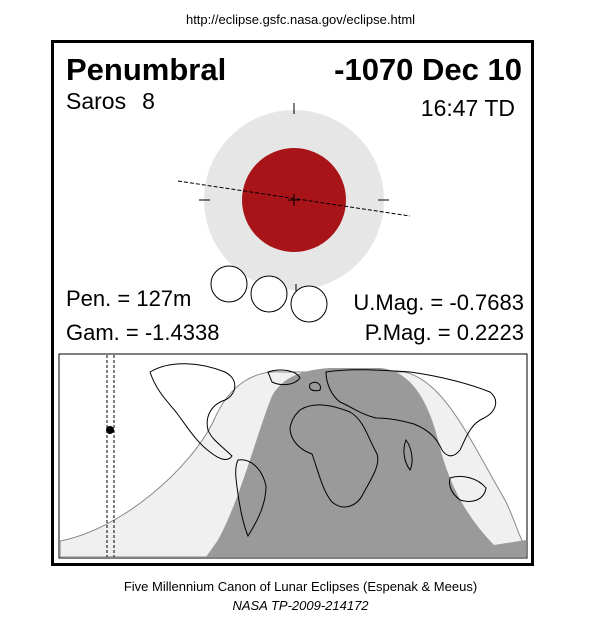 Image resolution: width=601 pixels, height=640 pixels. I want to click on penumbral-duration: Pen. = 127m, so click(129, 298).